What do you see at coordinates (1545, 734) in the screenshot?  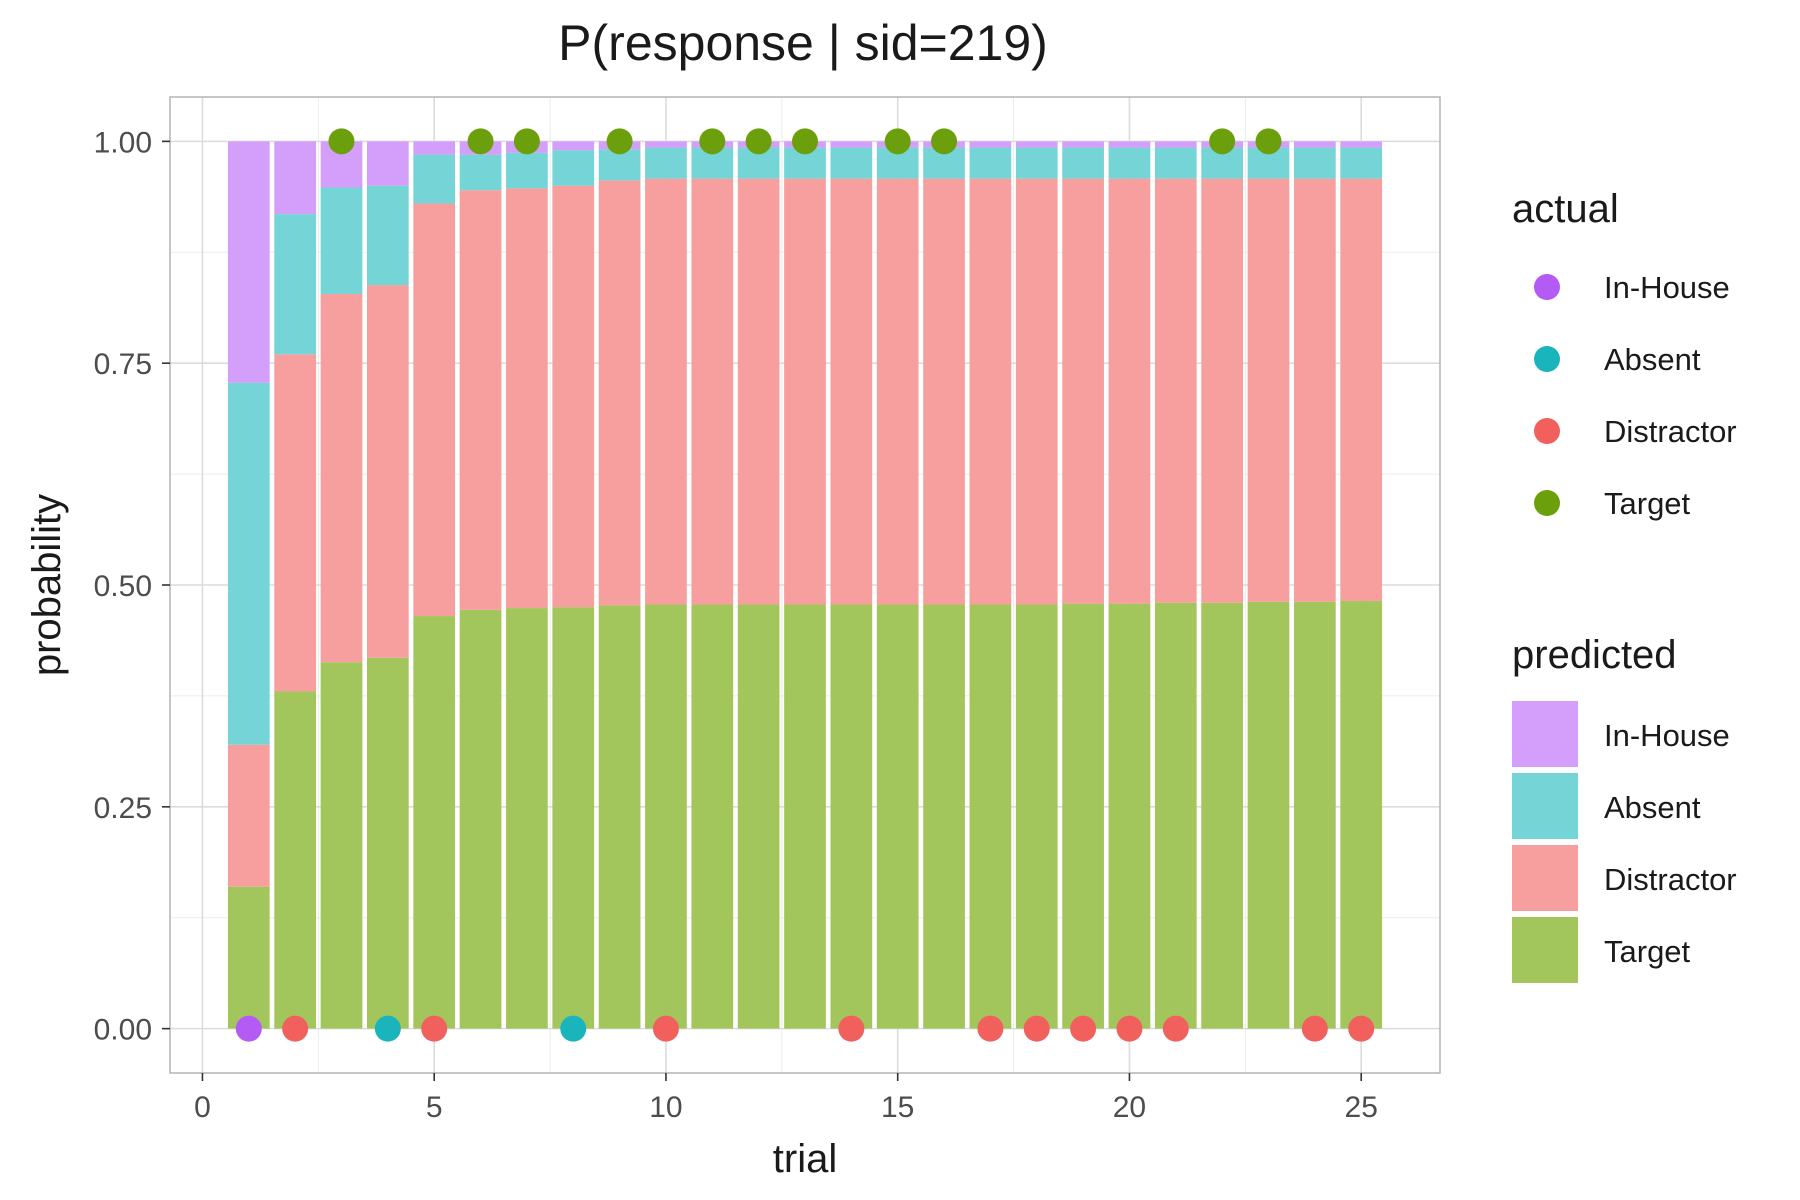 I see `legend-key-predicted-in-house` at bounding box center [1545, 734].